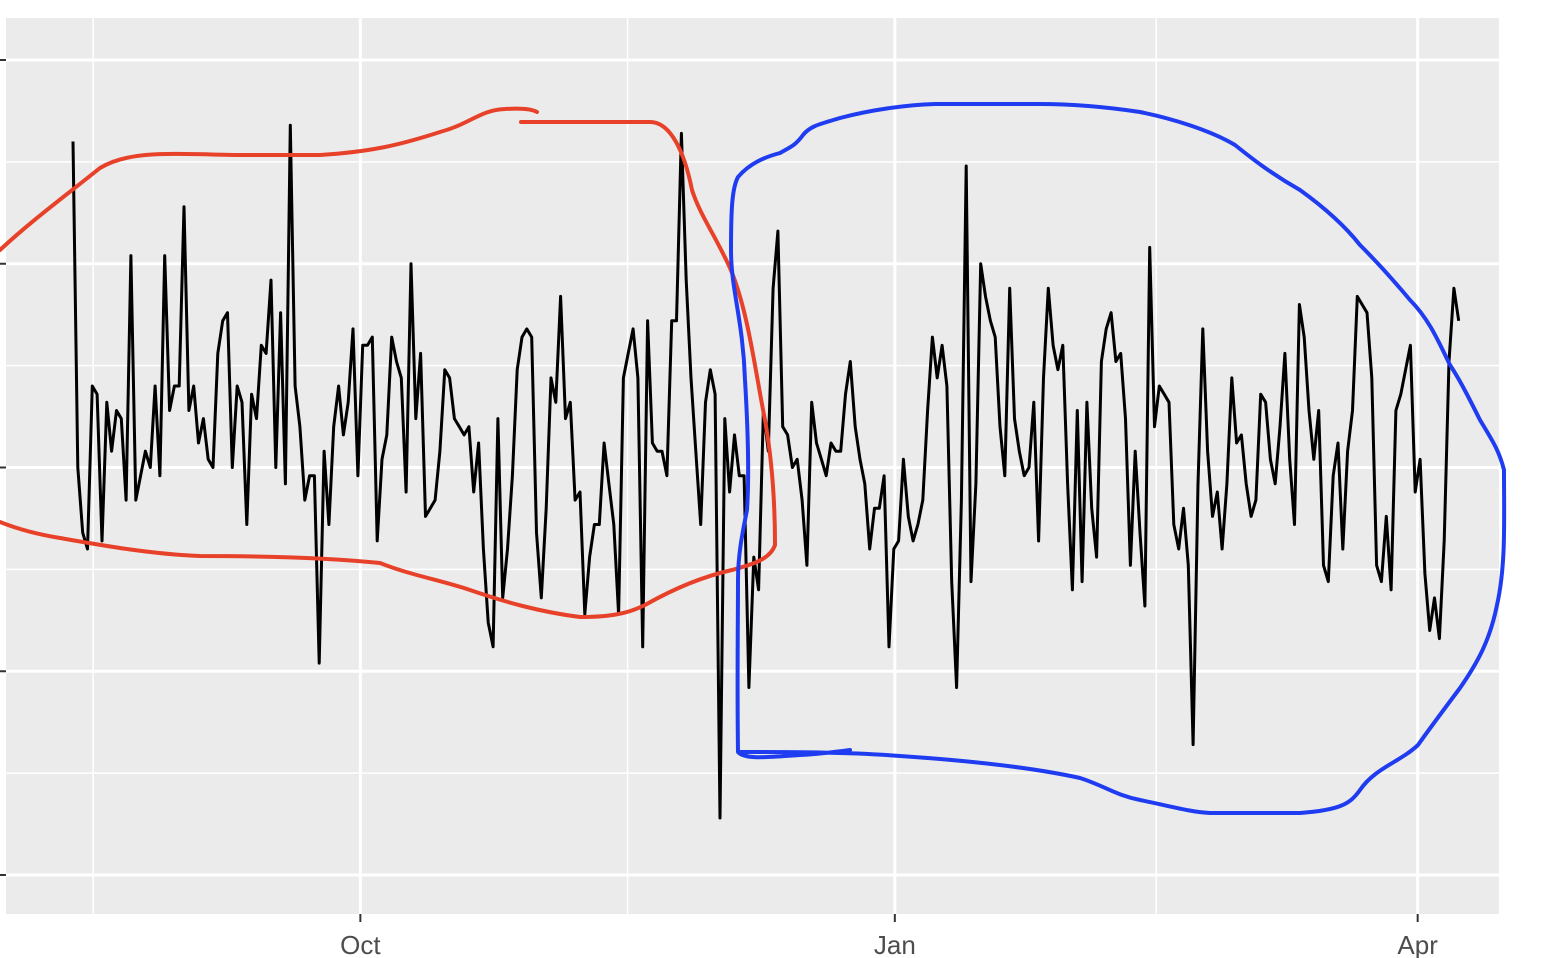  Describe the element at coordinates (1417, 944) in the screenshot. I see `x-tick-label: Apr` at that location.